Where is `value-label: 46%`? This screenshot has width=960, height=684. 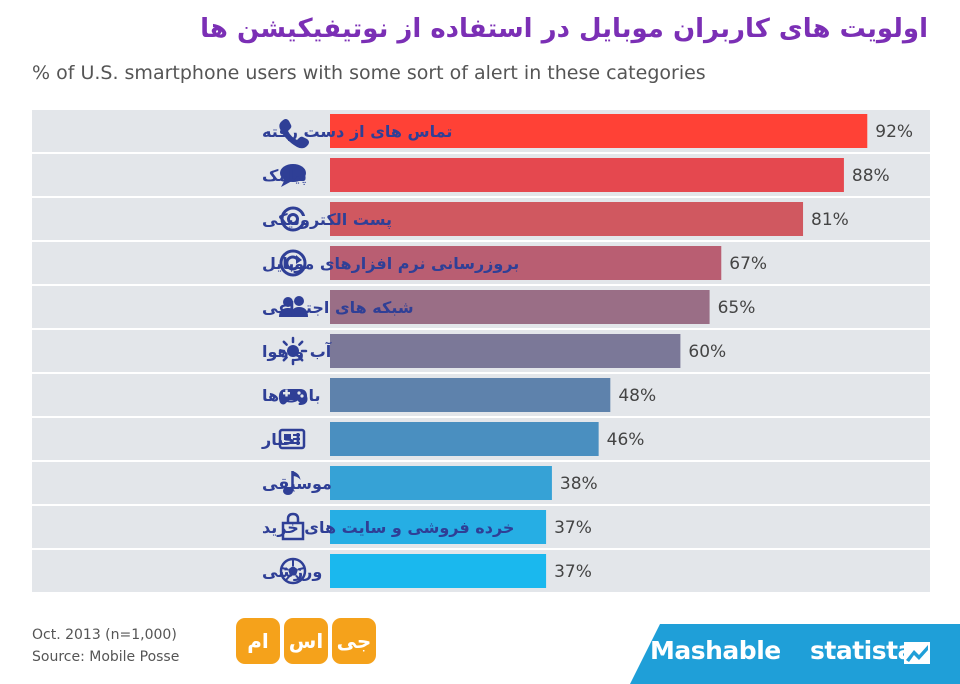 value-label: 46% is located at coordinates (626, 440).